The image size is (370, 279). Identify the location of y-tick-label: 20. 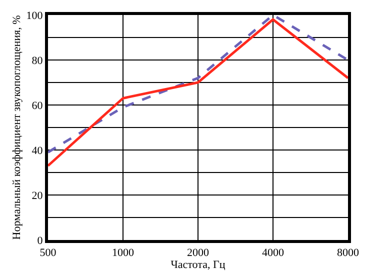
(38, 196).